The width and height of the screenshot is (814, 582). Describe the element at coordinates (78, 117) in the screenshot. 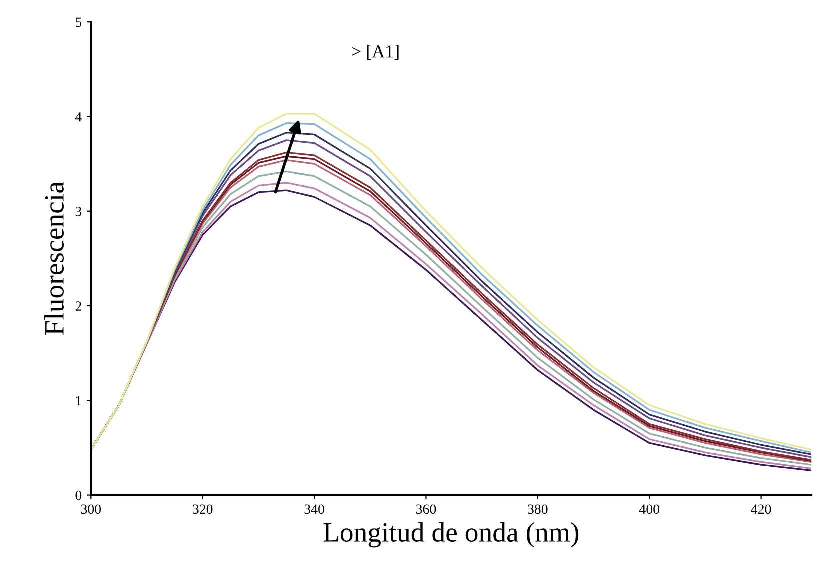

I see `y-tick-label: 4` at that location.